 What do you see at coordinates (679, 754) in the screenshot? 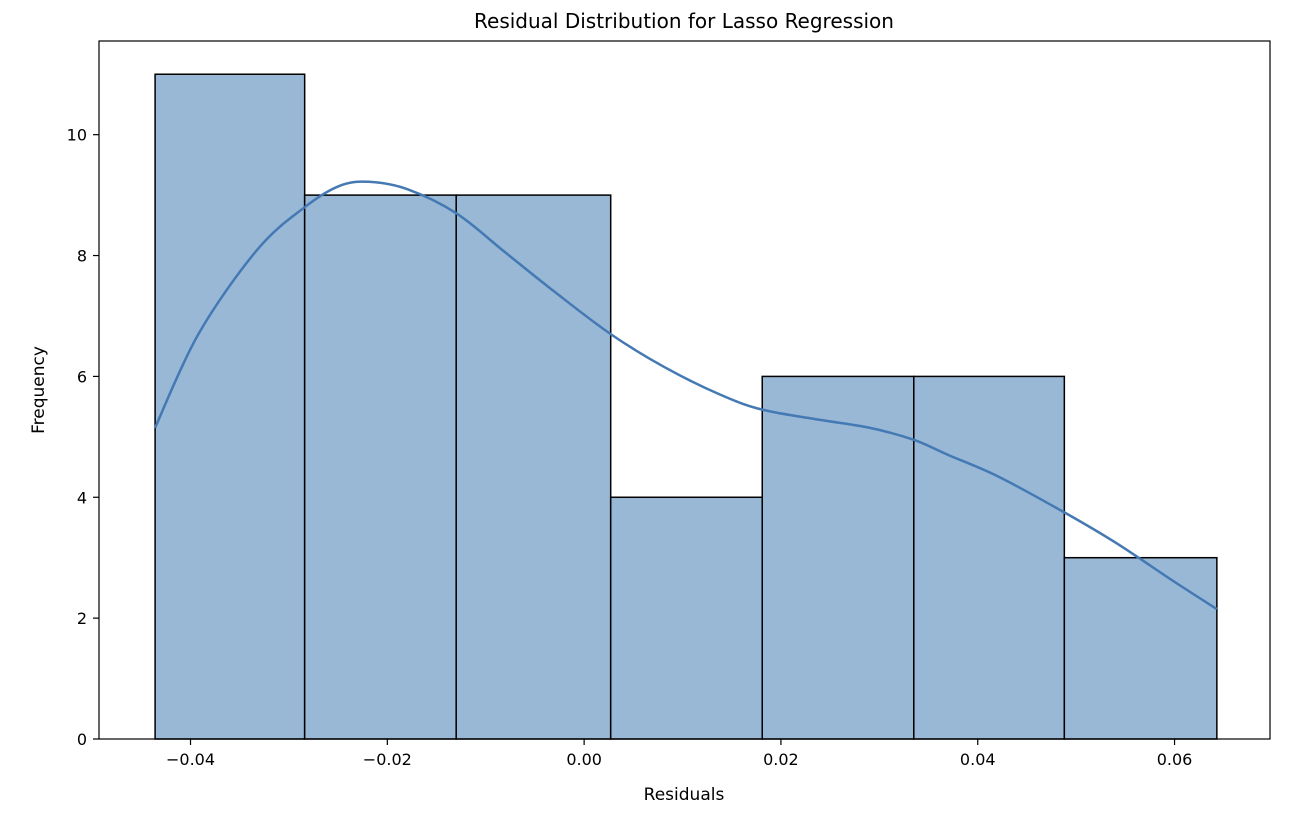
I see `x-axis-ticks: −0.04 −0.02 0.00 0.02 0.04 0.06` at bounding box center [679, 754].